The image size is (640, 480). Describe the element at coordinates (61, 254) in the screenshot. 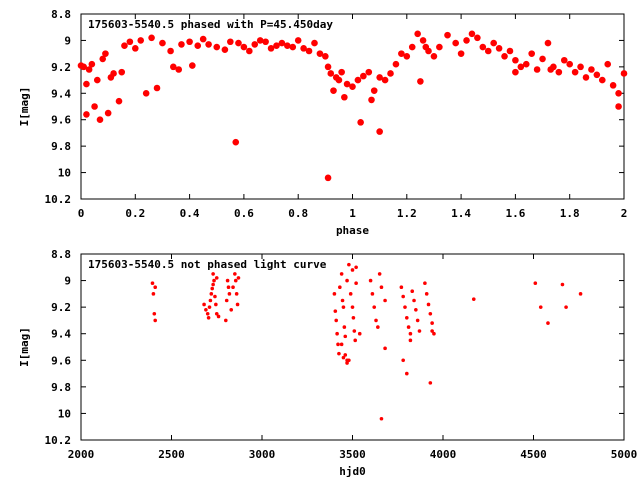

I see `y-tick-label: 8.8` at that location.